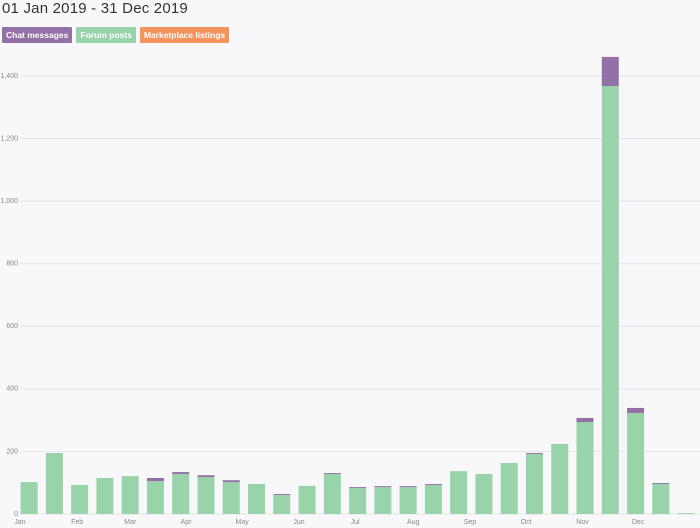  What do you see at coordinates (77, 522) in the screenshot?
I see `x-tick-label: Feb` at bounding box center [77, 522].